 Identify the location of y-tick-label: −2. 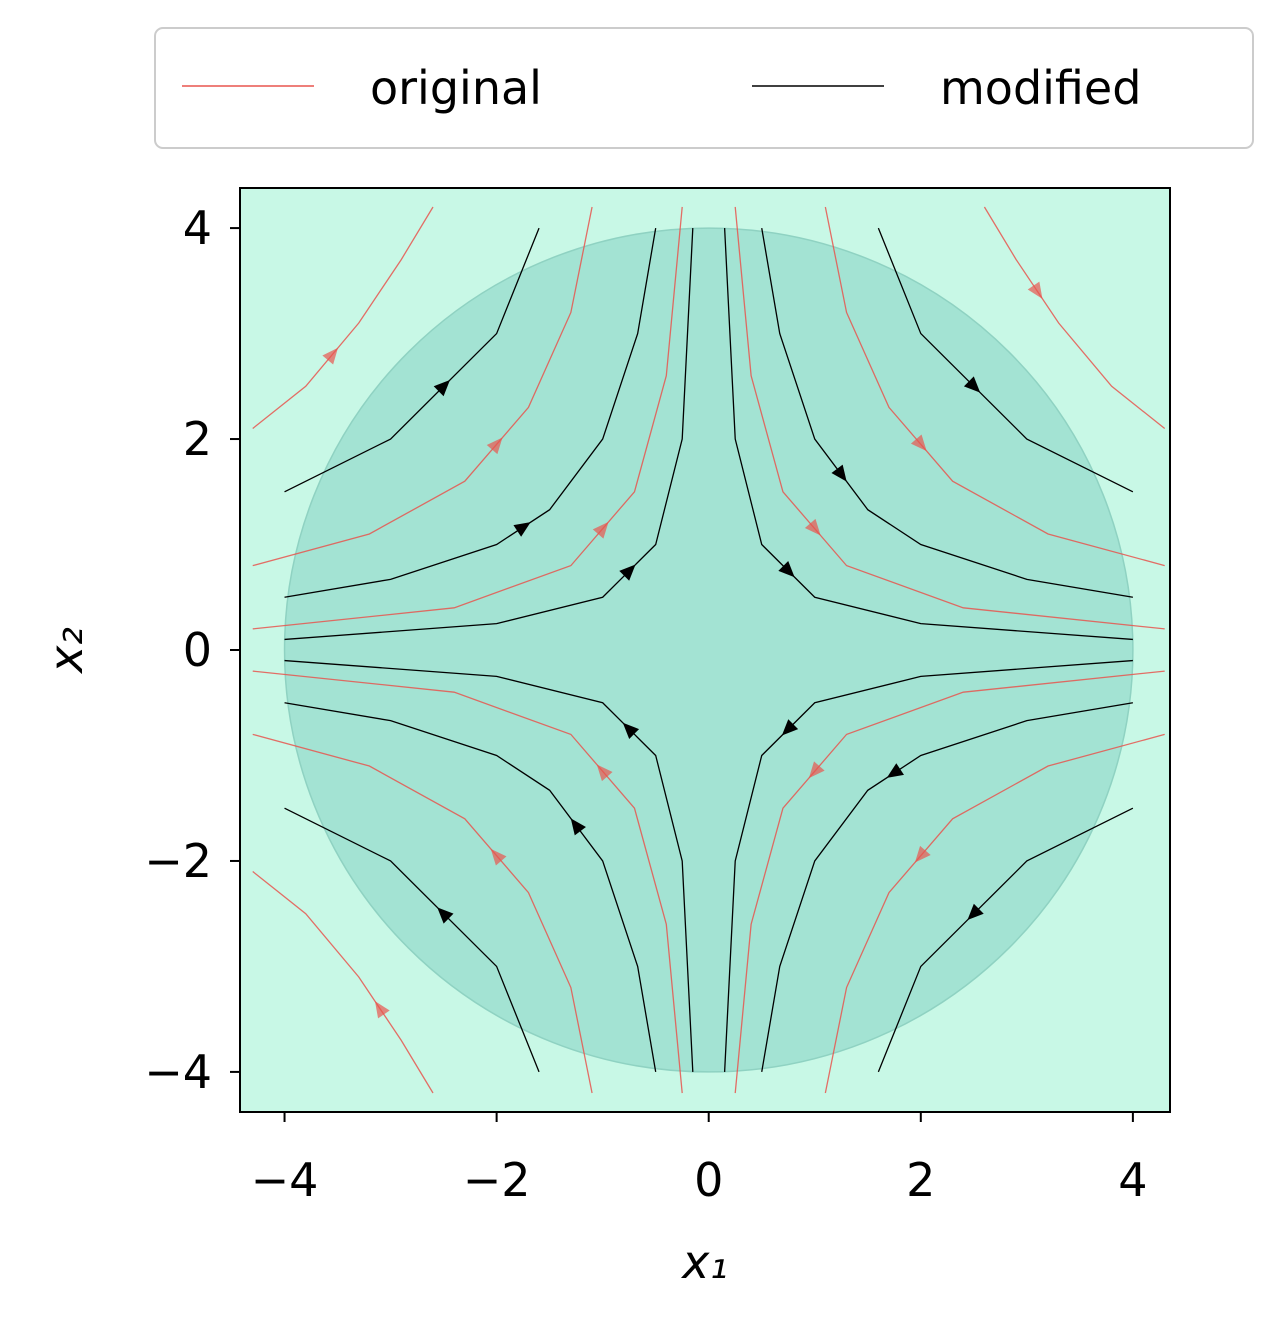
(178, 861).